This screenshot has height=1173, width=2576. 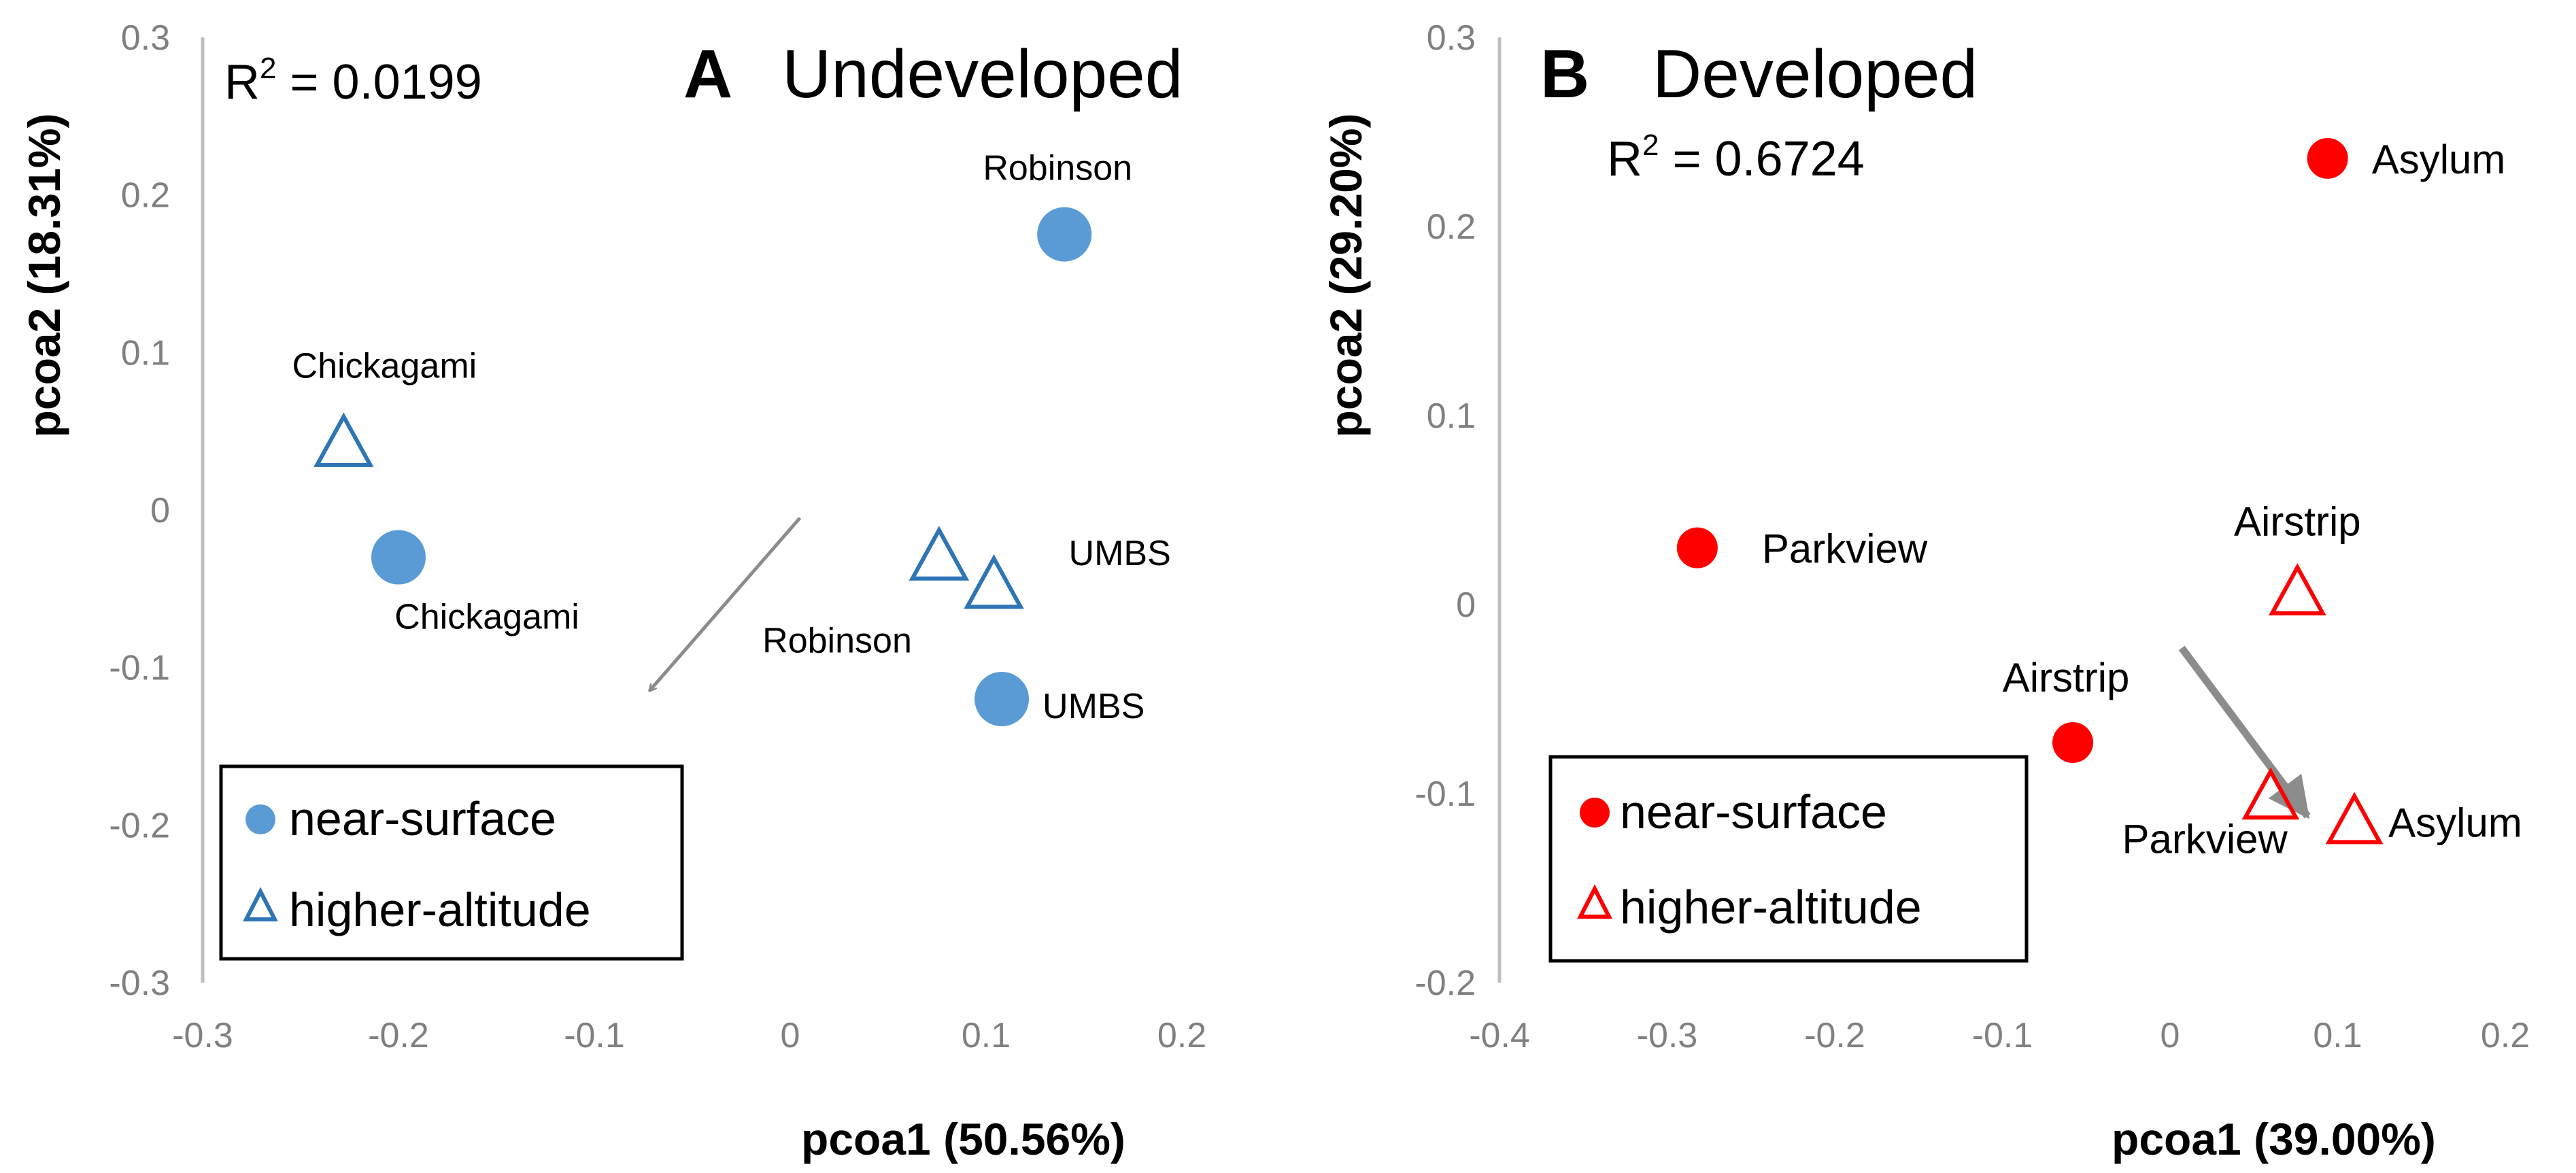 I want to click on panel-a-legend-triangle-marker, so click(x=260, y=904).